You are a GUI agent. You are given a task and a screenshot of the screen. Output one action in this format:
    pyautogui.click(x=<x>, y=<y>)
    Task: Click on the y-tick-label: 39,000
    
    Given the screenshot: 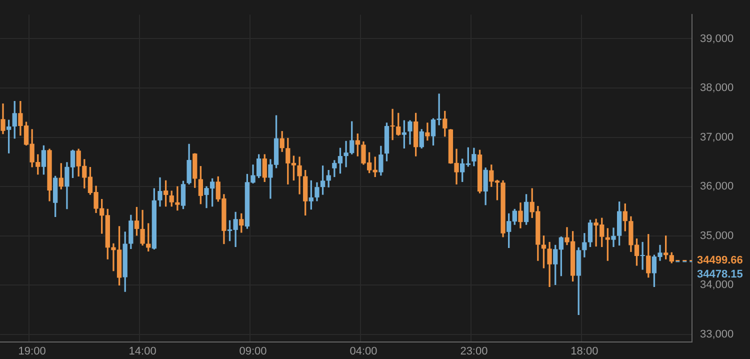 What is the action you would take?
    pyautogui.click(x=717, y=38)
    